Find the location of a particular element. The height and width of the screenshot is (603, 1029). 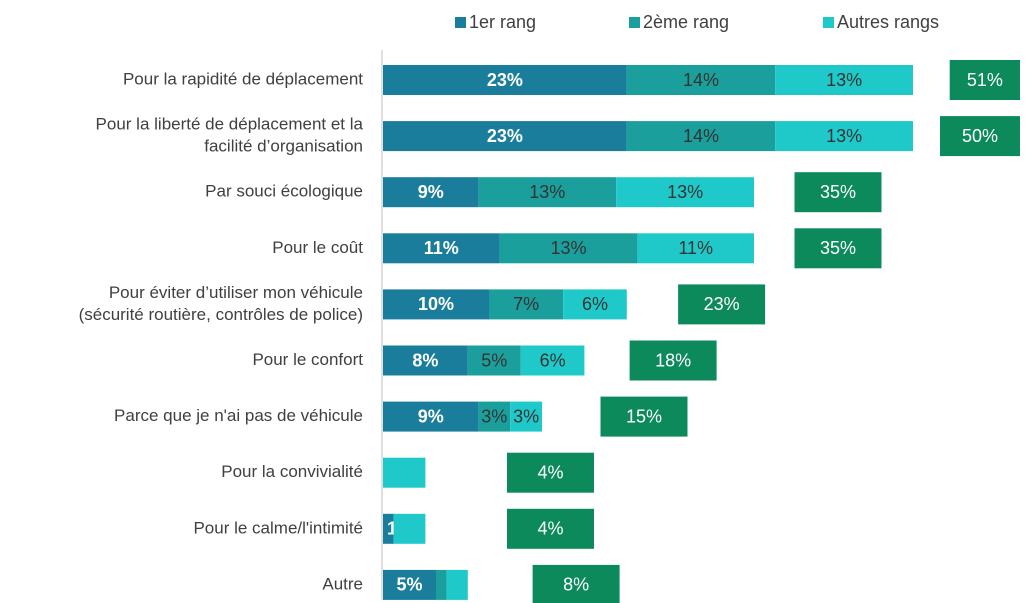

total-label: 15% is located at coordinates (644, 416).